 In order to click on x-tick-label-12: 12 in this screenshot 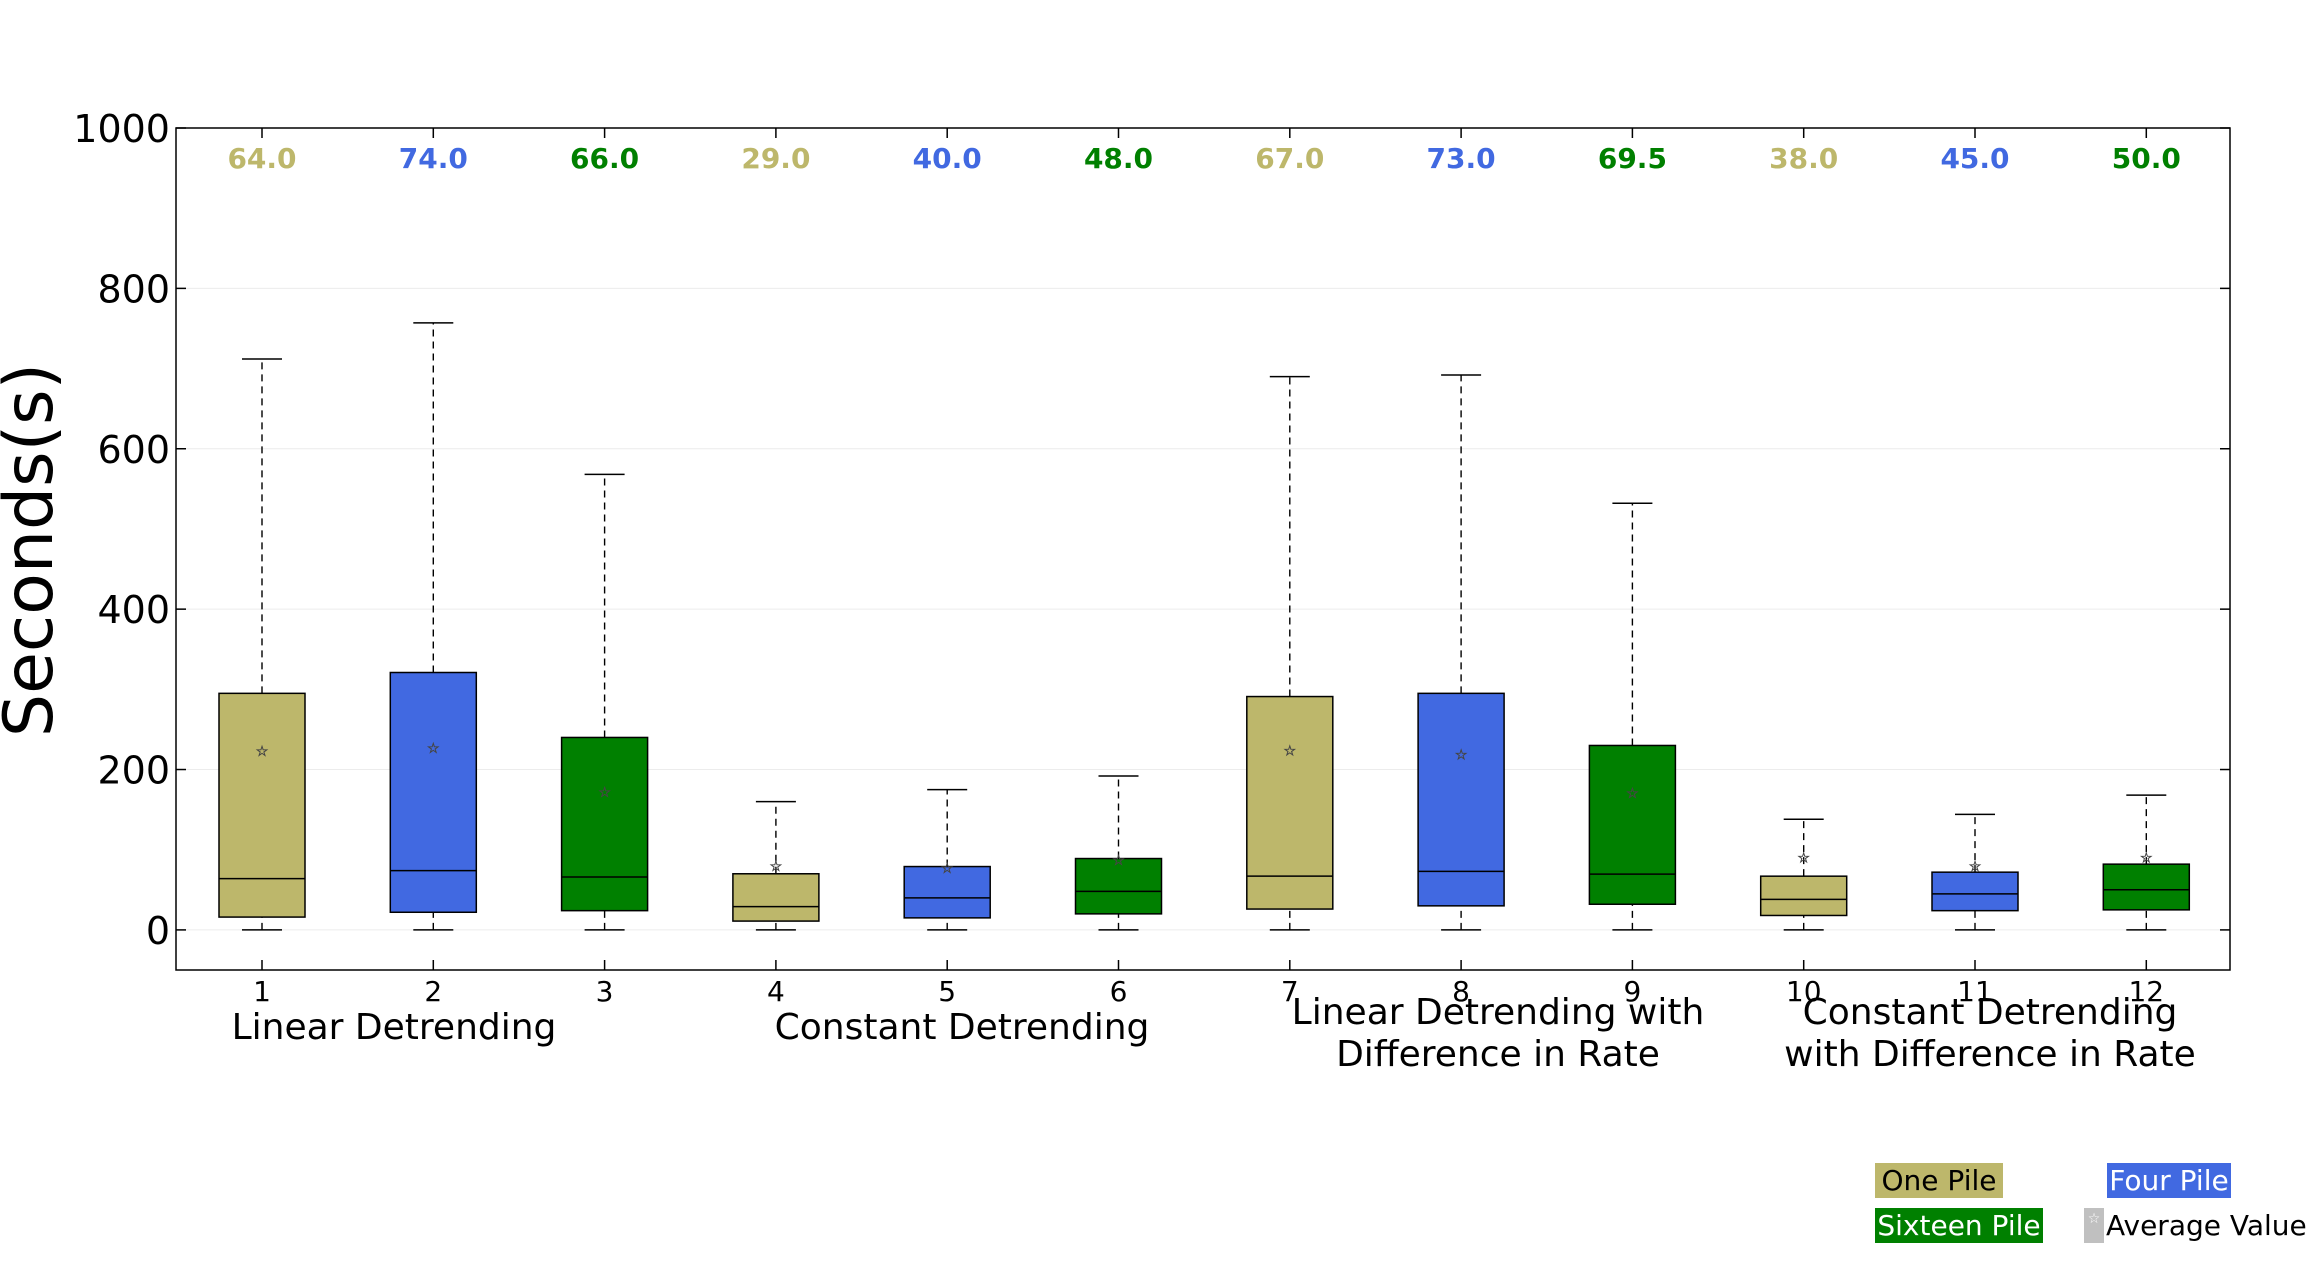, I will do `click(2146, 991)`.